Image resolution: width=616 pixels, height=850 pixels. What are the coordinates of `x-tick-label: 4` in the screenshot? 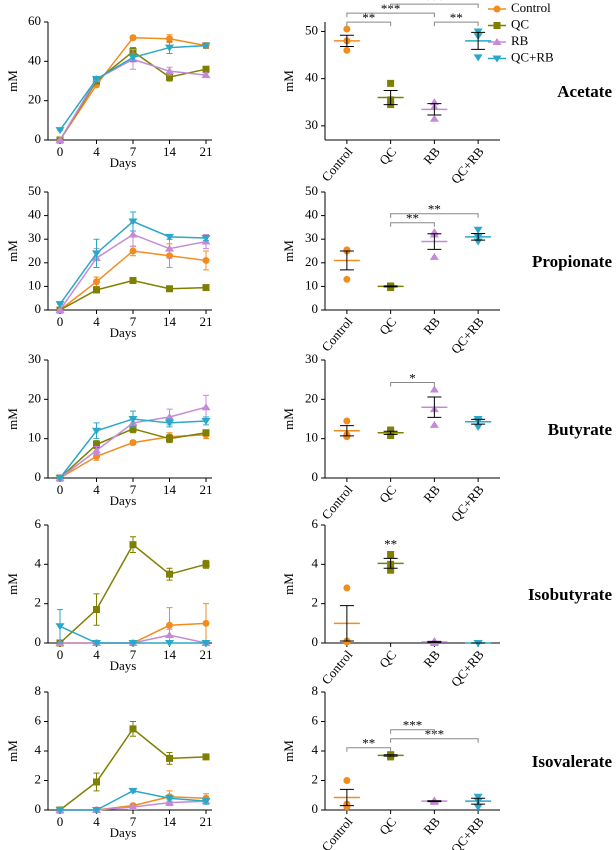 It's located at (96, 821).